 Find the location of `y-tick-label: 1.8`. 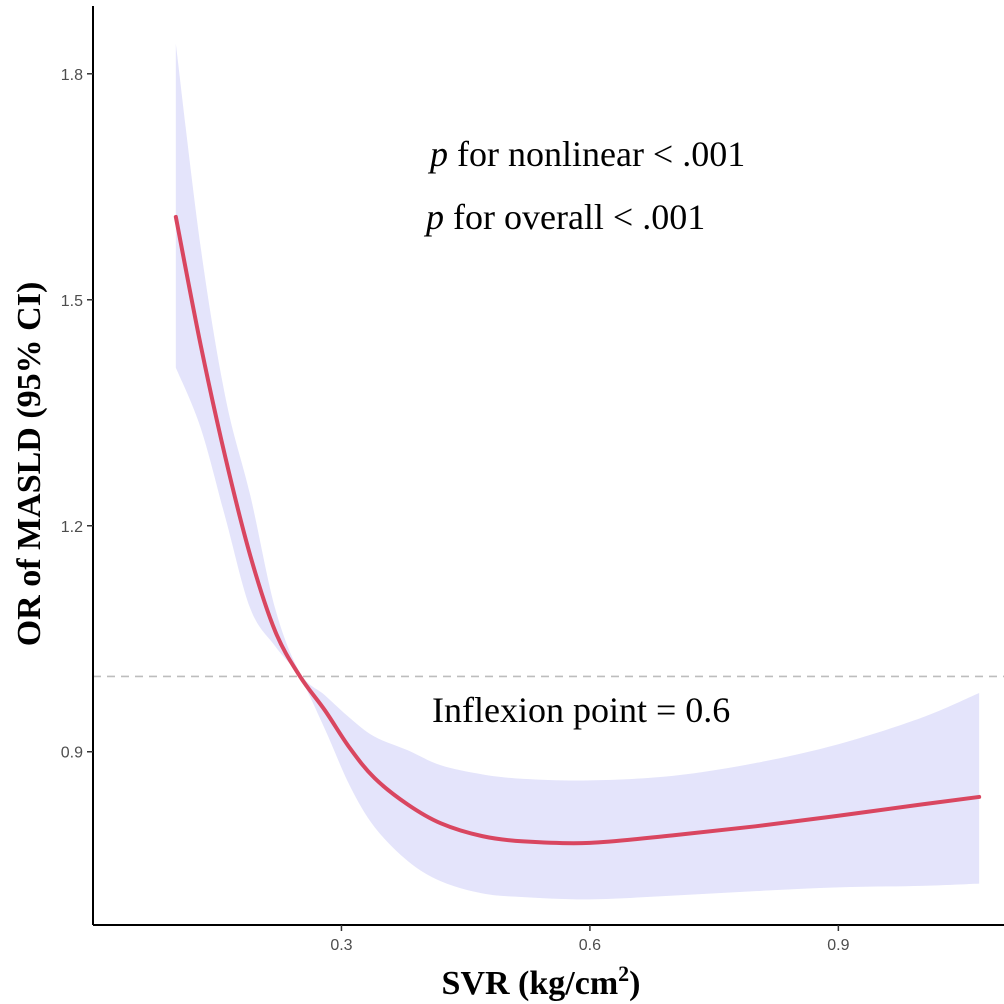

y-tick-label: 1.8 is located at coordinates (72, 75).